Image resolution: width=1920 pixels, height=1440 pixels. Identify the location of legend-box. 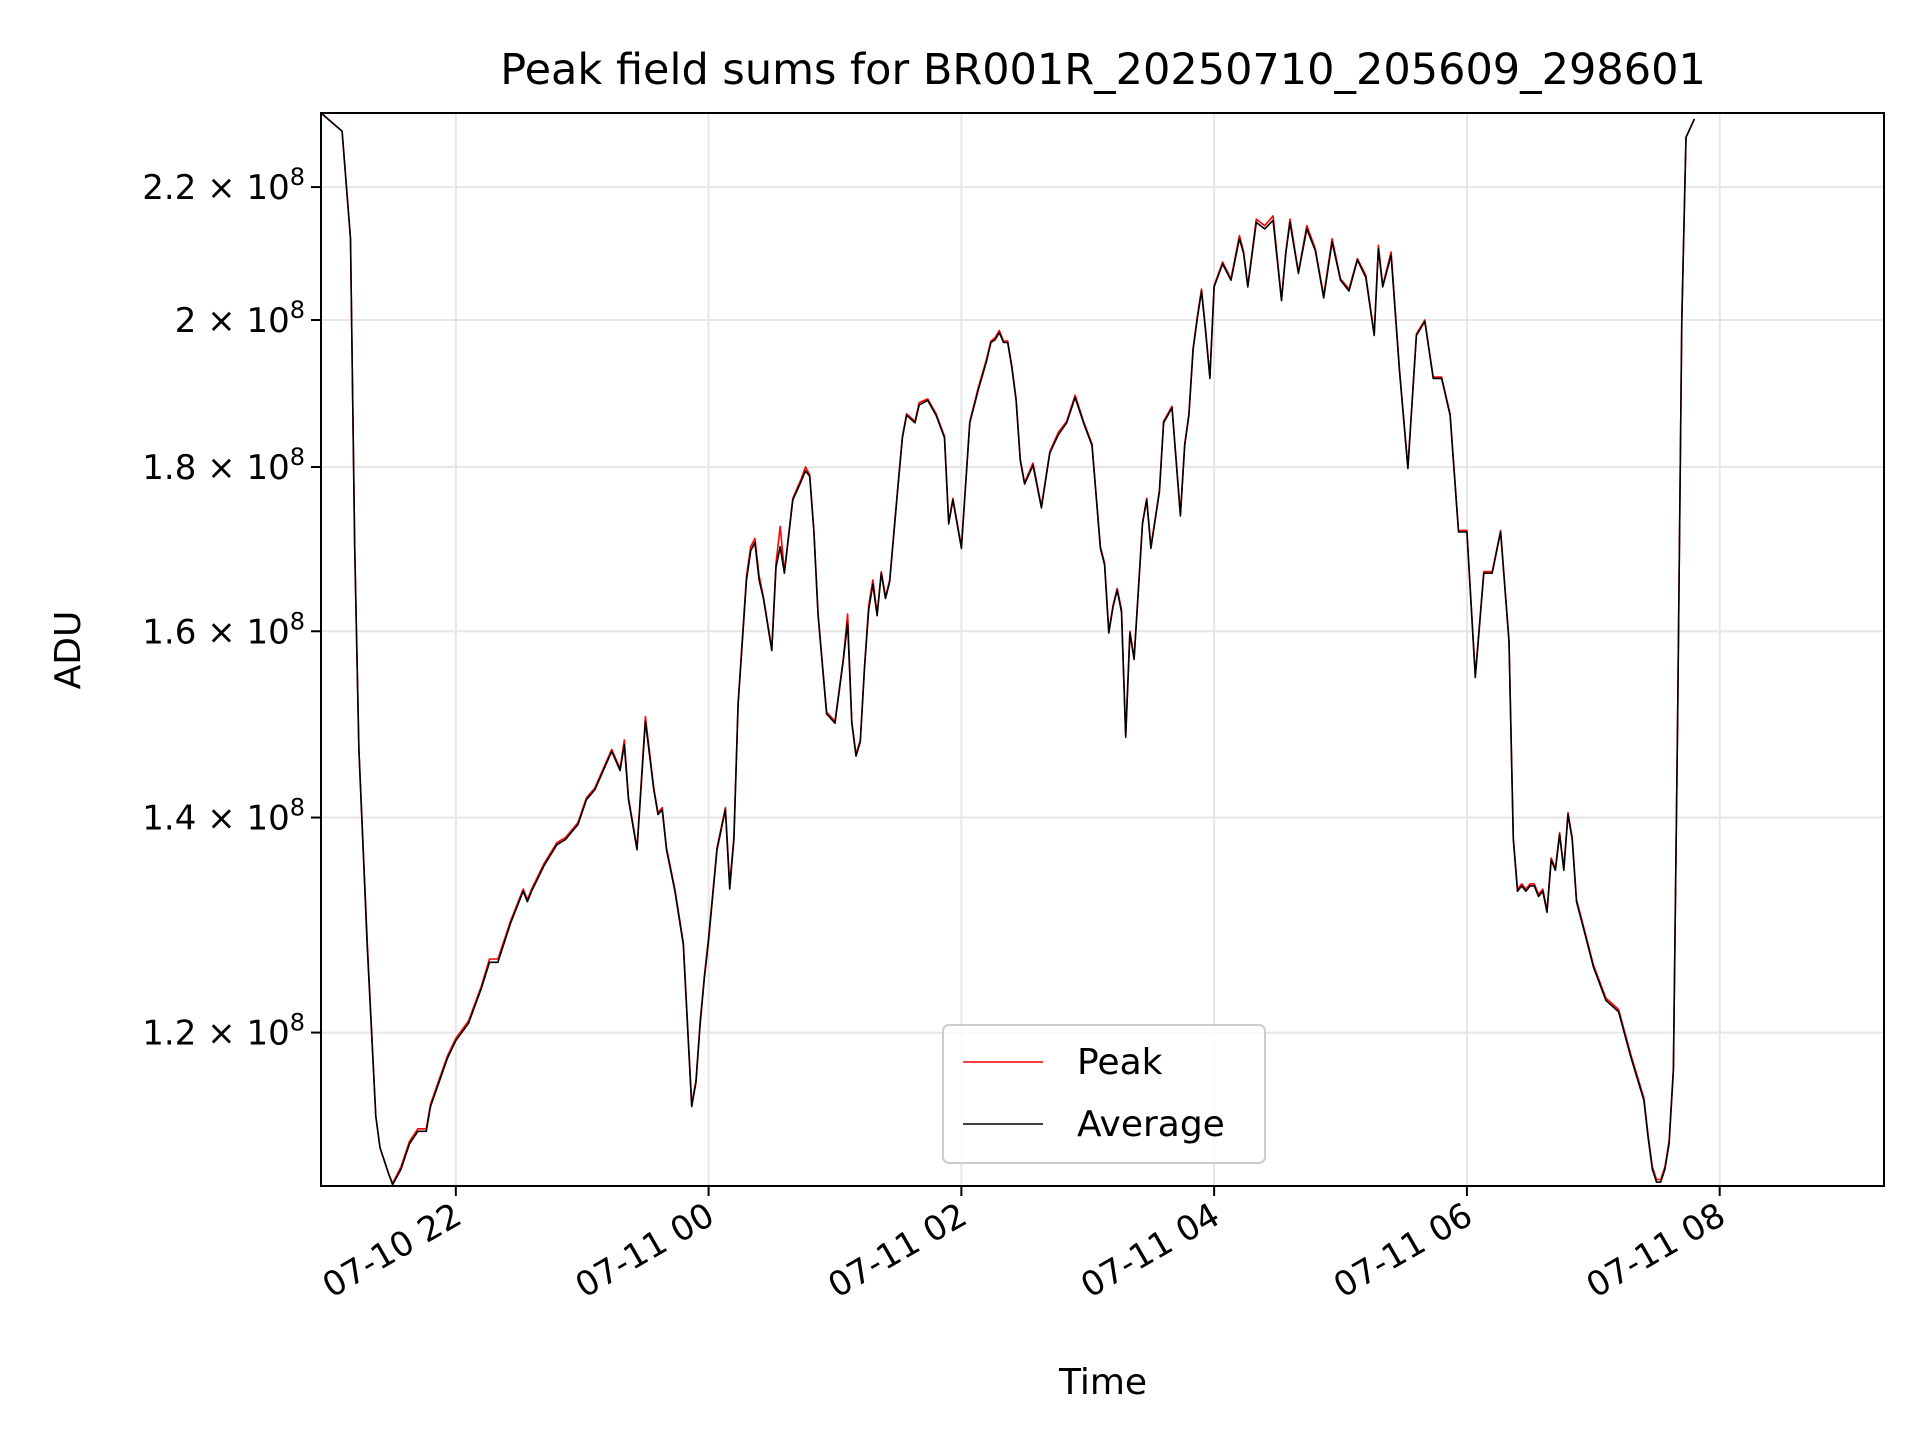
(1104, 1094).